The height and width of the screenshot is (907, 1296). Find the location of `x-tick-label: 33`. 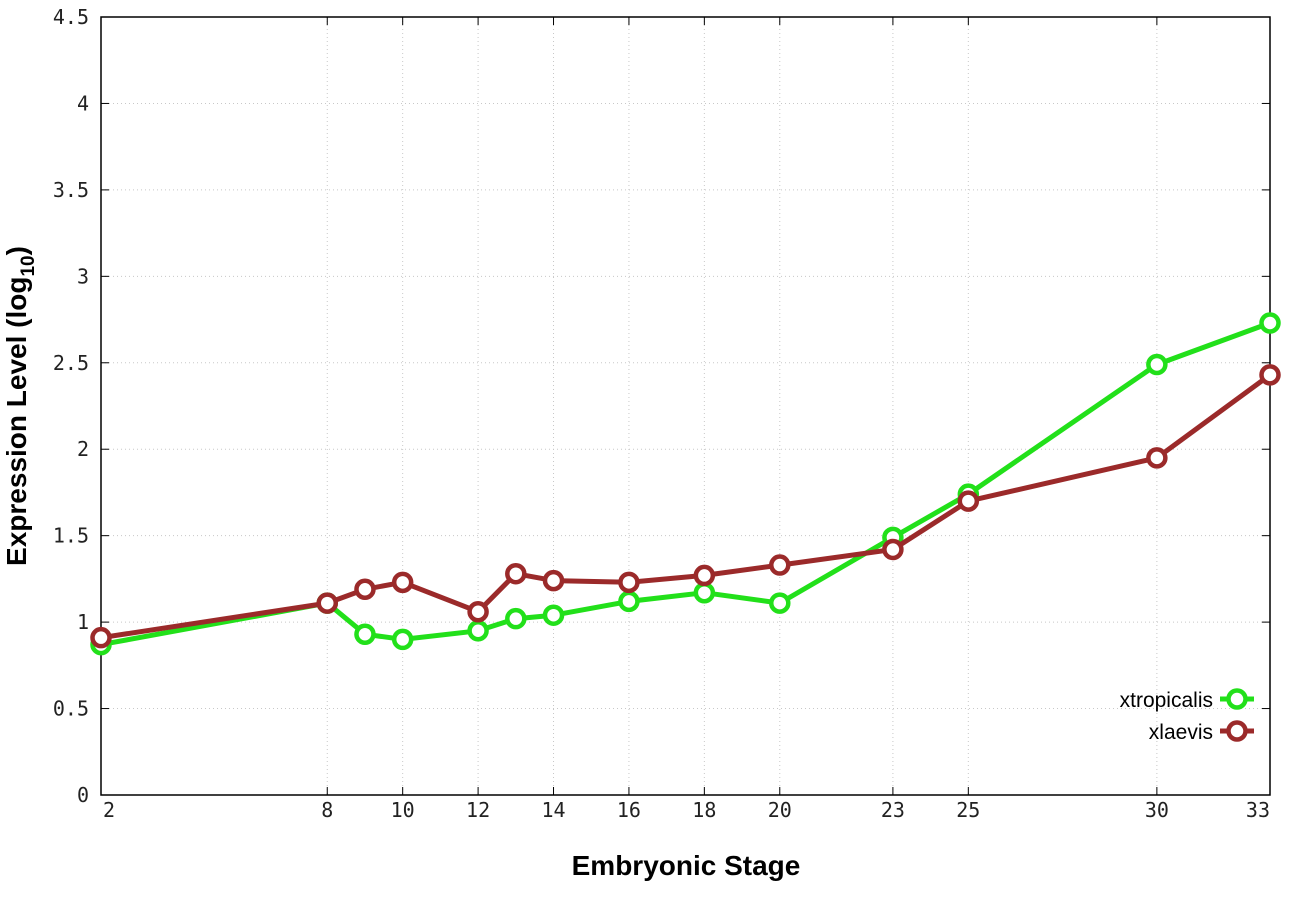

x-tick-label: 33 is located at coordinates (1258, 810).